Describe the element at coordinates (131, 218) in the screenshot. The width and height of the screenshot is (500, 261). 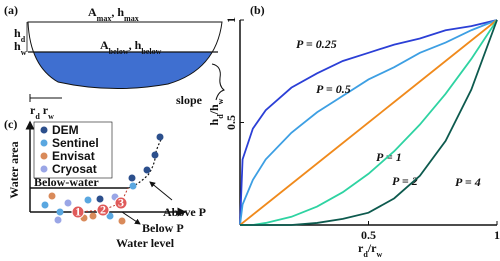
I see `below-arrow` at that location.